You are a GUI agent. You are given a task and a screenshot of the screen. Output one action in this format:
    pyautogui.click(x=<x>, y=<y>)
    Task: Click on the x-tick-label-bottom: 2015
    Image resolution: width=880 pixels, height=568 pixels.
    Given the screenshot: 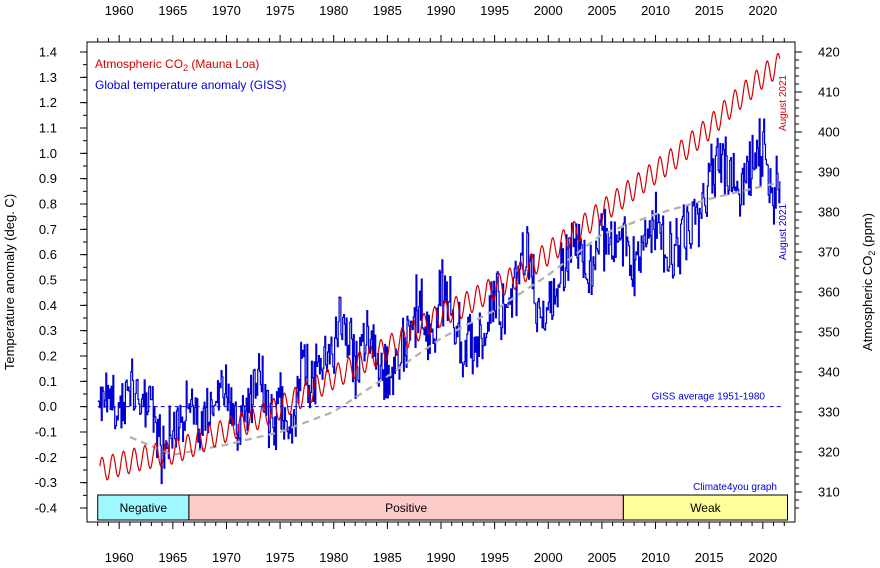 What is the action you would take?
    pyautogui.click(x=709, y=557)
    